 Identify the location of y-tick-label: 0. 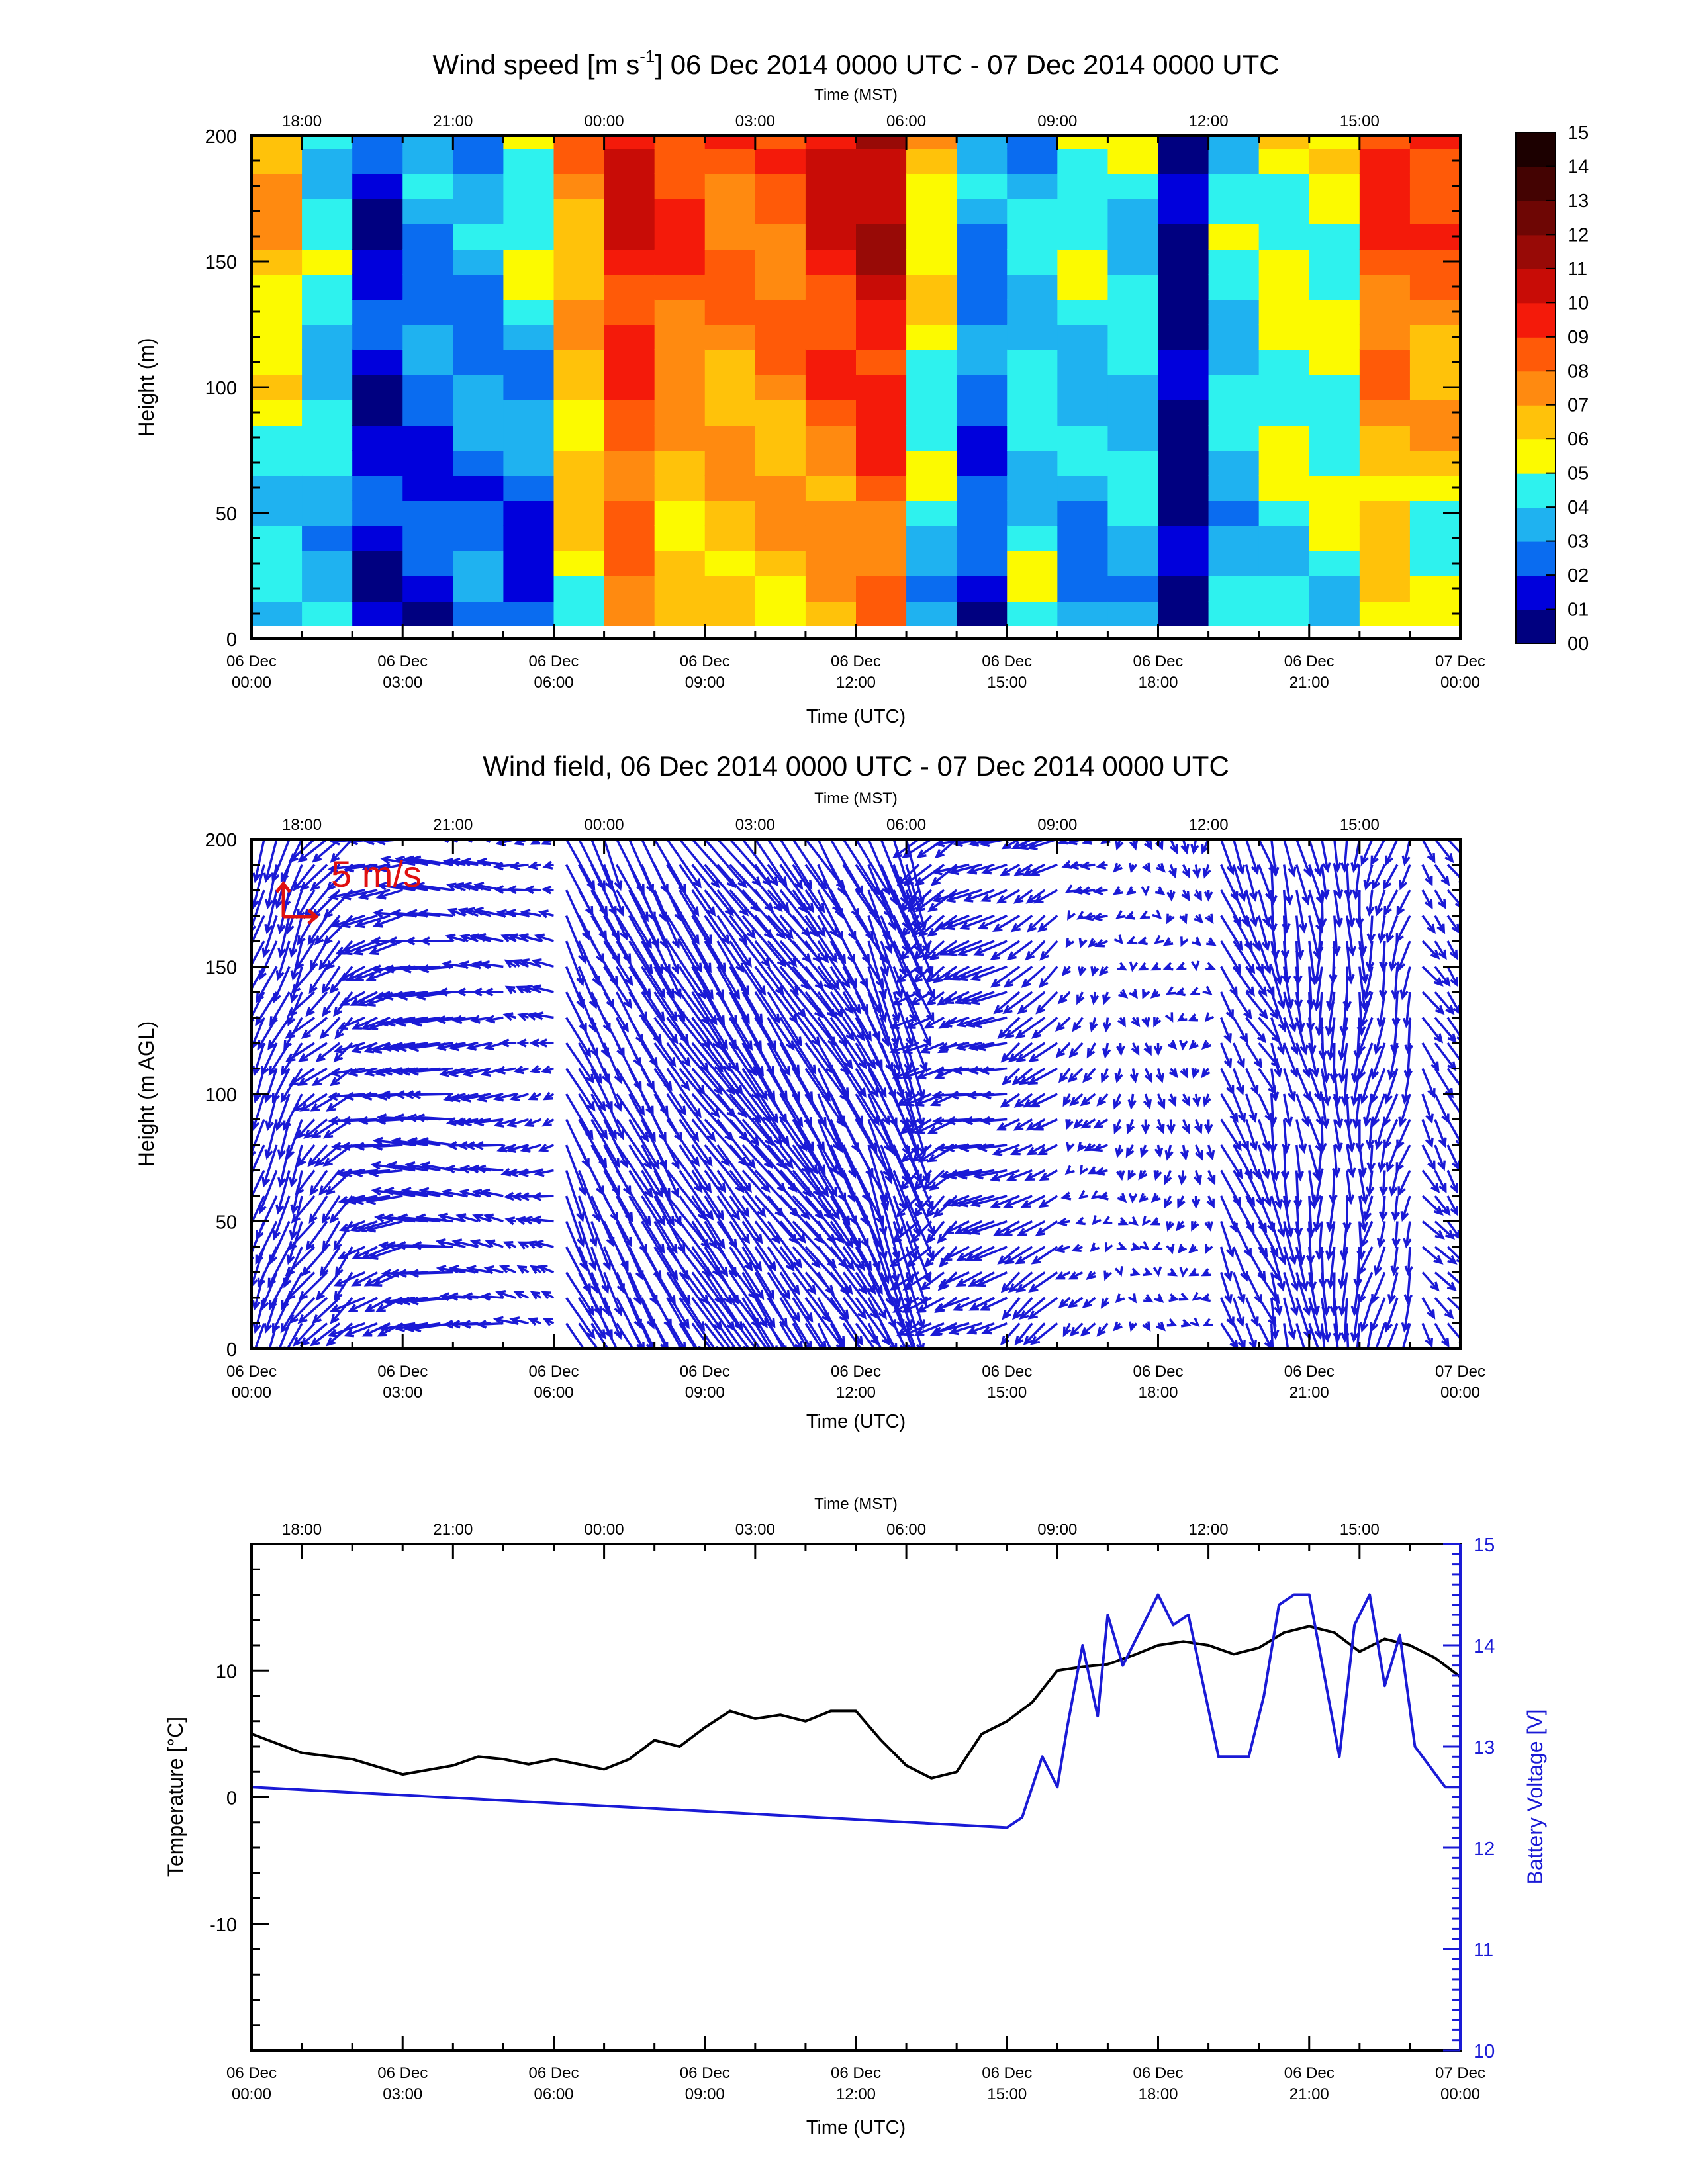
(231, 1798).